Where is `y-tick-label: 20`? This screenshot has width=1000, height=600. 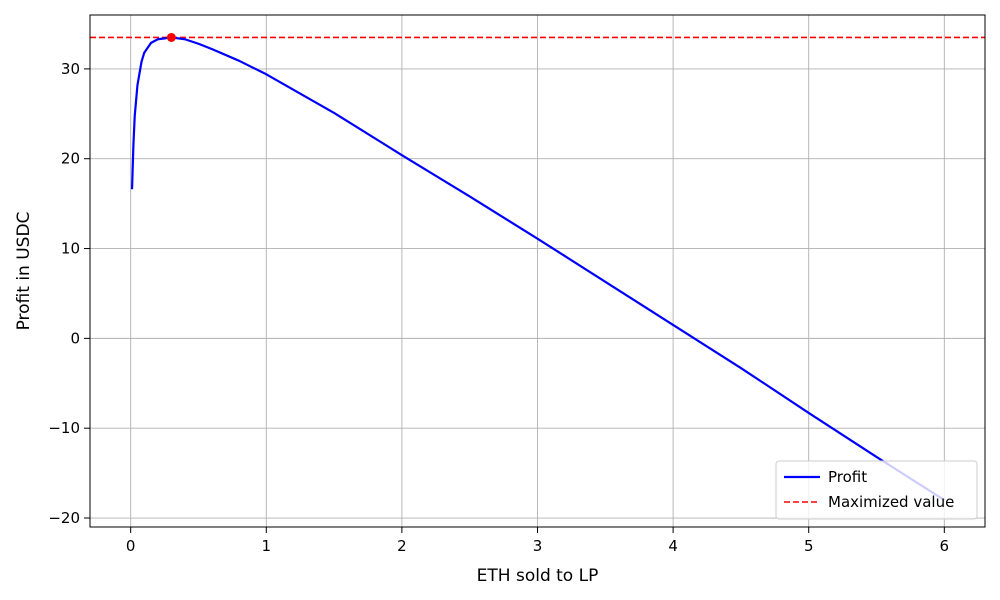
y-tick-label: 20 is located at coordinates (70, 159).